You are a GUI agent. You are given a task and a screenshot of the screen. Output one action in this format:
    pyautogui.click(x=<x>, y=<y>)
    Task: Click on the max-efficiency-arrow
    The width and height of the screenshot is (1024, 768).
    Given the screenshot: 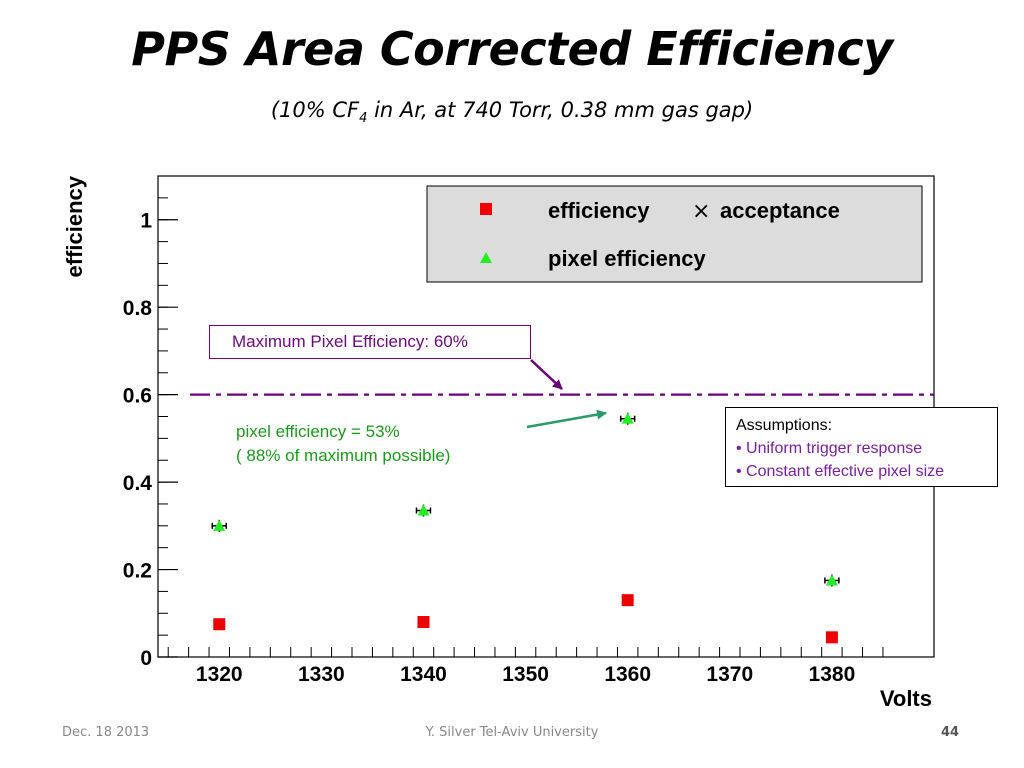 What is the action you would take?
    pyautogui.click(x=546, y=374)
    